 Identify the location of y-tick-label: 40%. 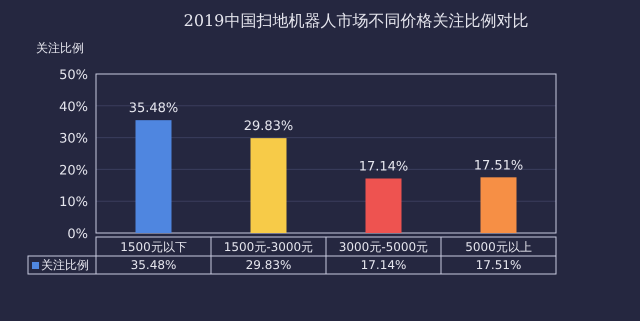
(73, 107).